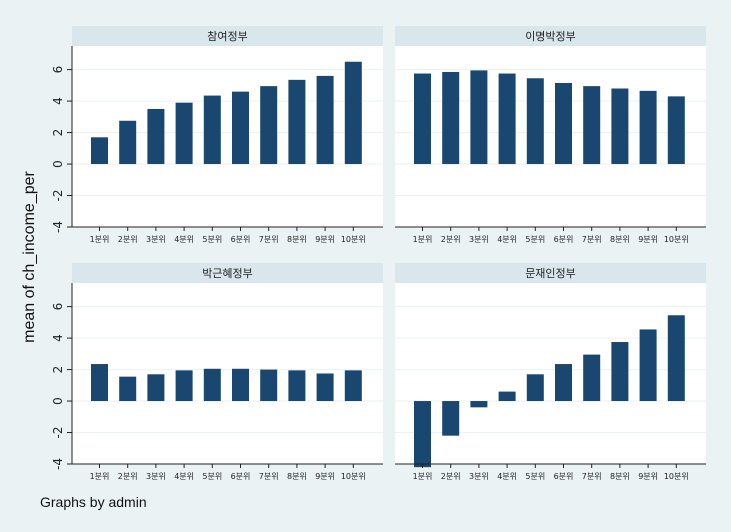 Image resolution: width=731 pixels, height=532 pixels. Describe the element at coordinates (58, 433) in the screenshot. I see `y-tick-label: -2` at that location.